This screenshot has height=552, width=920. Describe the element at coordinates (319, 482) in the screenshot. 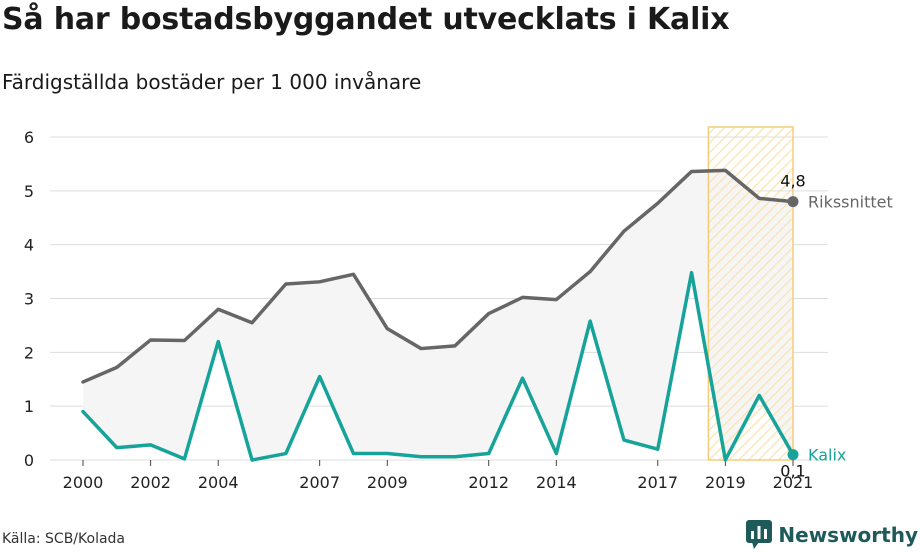

I see `x-tick-label: 2007` at that location.